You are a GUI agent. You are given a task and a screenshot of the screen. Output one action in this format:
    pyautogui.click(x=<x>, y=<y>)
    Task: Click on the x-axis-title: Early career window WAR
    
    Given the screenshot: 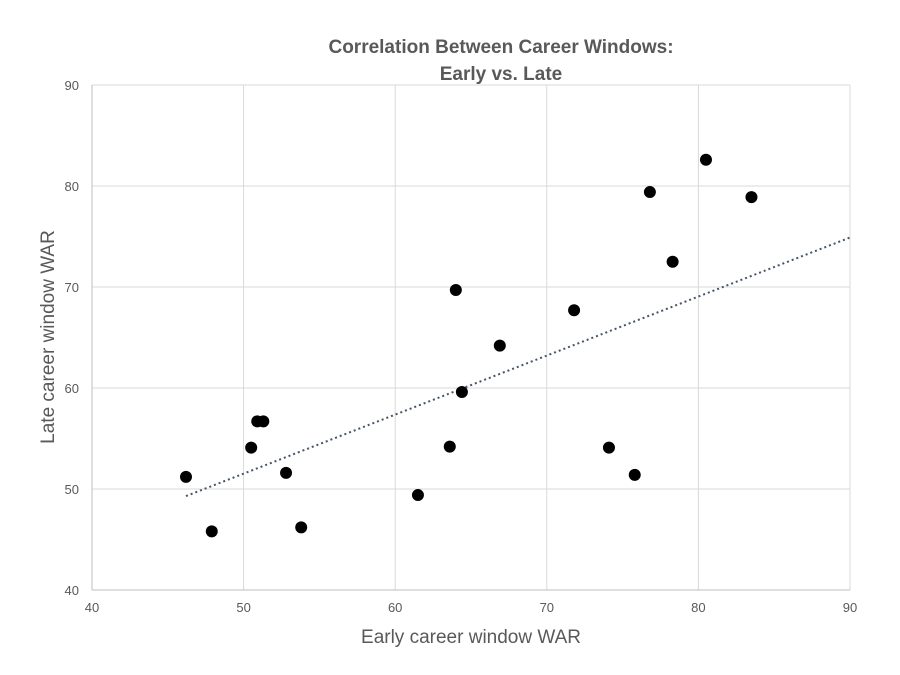 What is the action you would take?
    pyautogui.click(x=471, y=637)
    